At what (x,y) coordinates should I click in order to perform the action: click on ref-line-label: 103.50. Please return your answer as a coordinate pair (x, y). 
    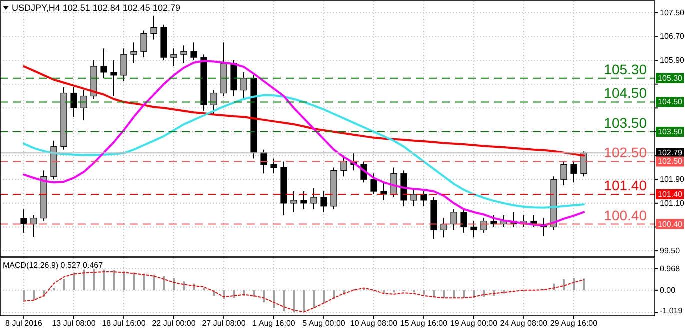
    Looking at the image, I should click on (626, 122).